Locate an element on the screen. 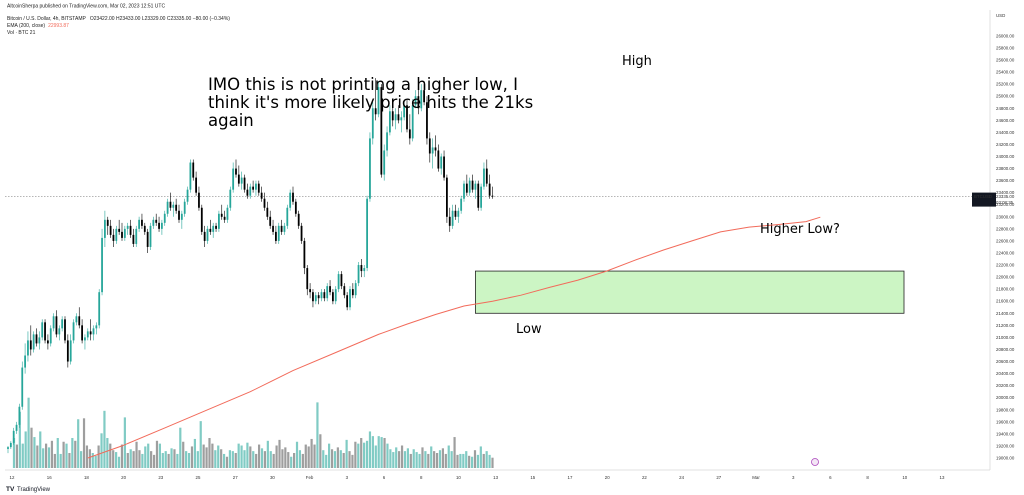 The width and height of the screenshot is (1024, 495). time-tick-label: 15 is located at coordinates (532, 477).